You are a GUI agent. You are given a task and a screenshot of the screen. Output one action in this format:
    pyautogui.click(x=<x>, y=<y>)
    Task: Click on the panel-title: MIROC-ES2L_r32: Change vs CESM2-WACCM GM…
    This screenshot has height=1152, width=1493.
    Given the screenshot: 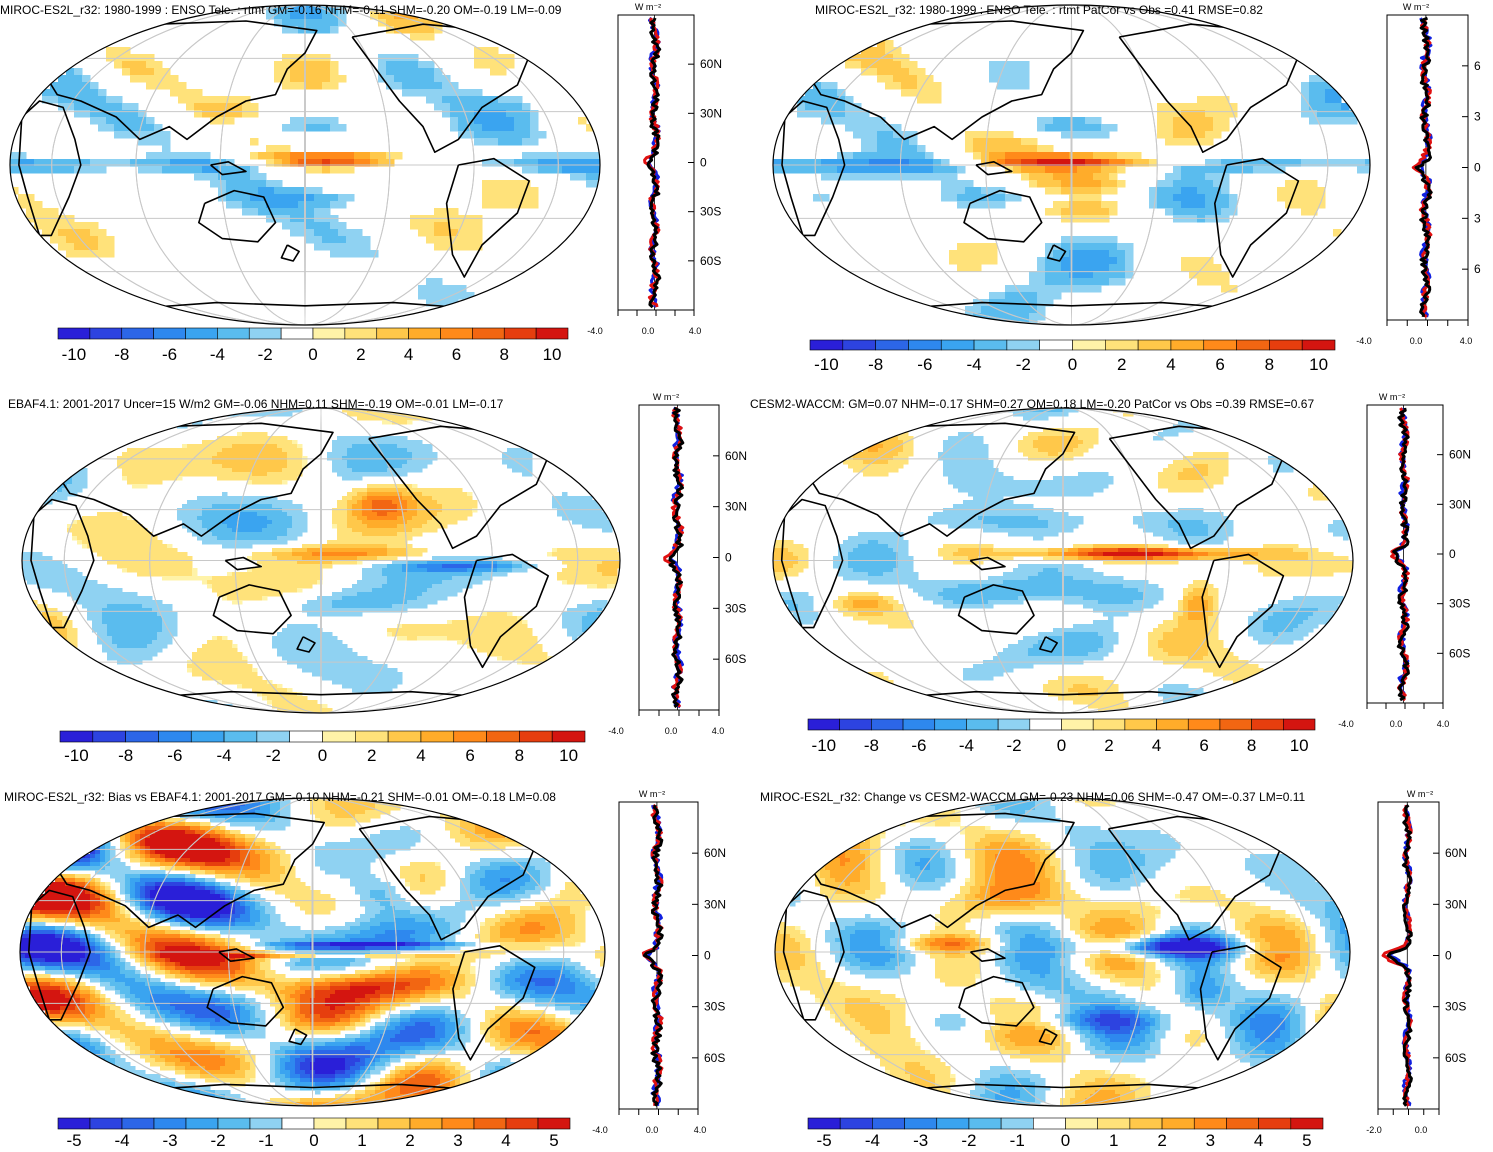 What is the action you would take?
    pyautogui.click(x=1033, y=797)
    